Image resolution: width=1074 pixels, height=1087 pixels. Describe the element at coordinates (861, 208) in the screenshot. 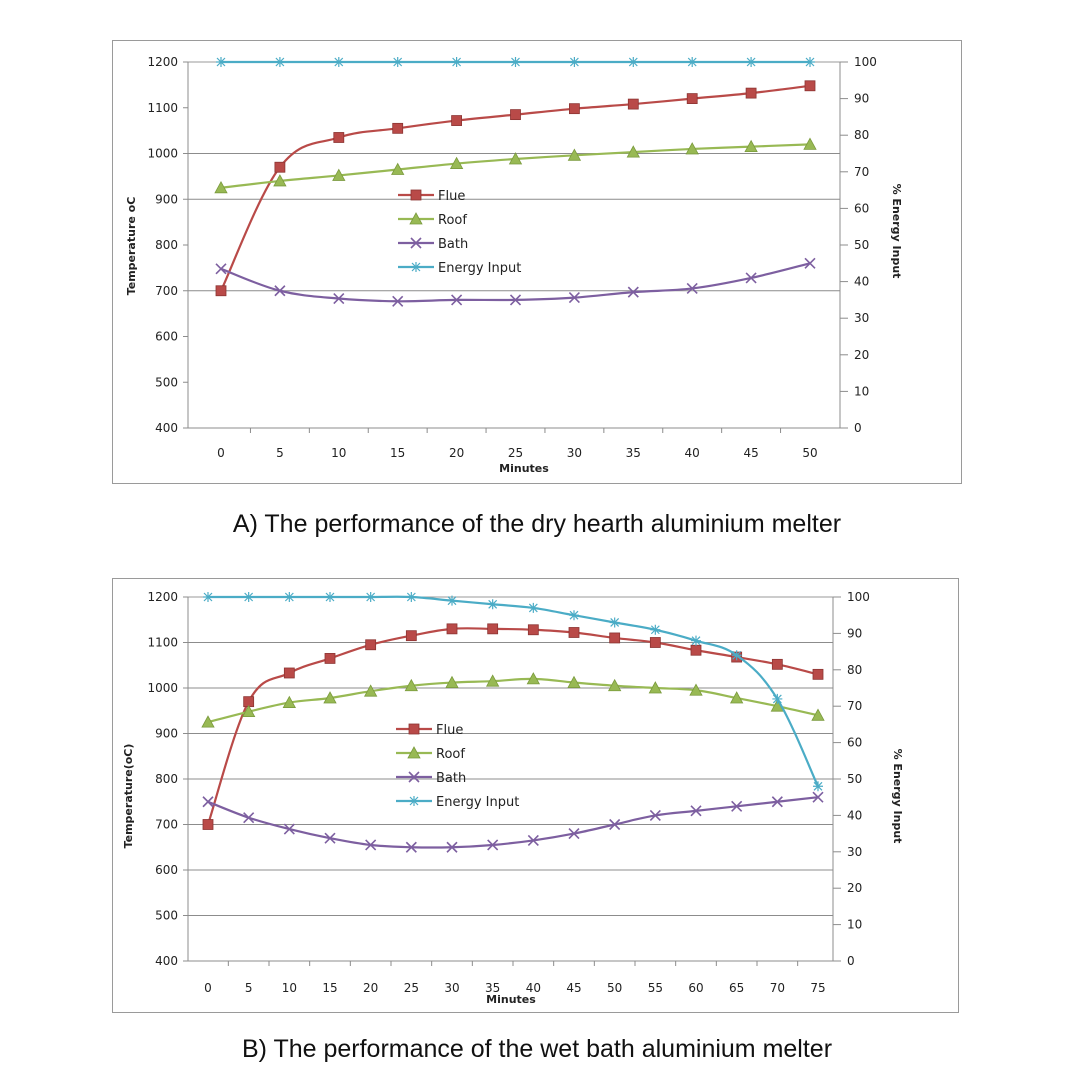

I see `a-y2-tick-label: 60` at that location.